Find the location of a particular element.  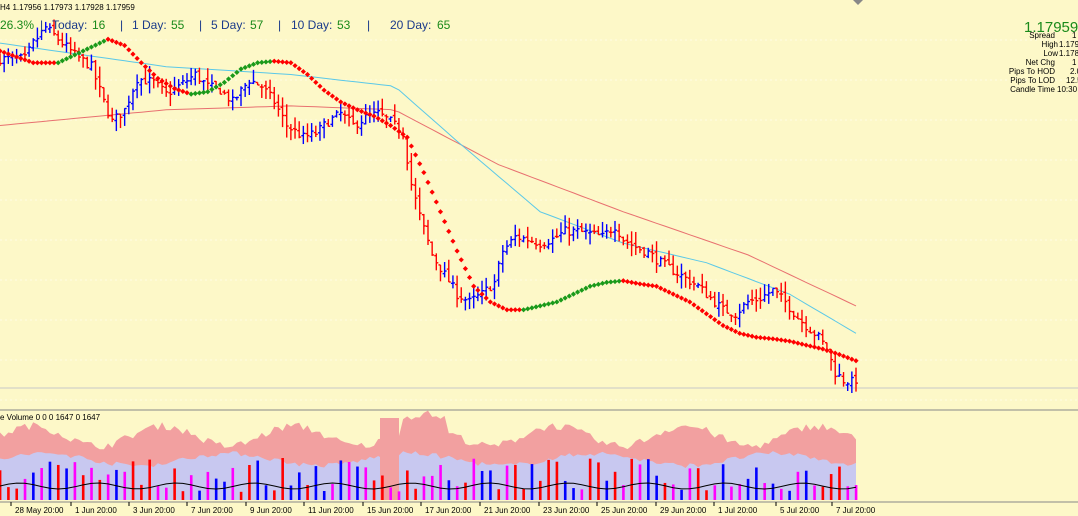

side-spread-value: 1 is located at coordinates (1074, 35).